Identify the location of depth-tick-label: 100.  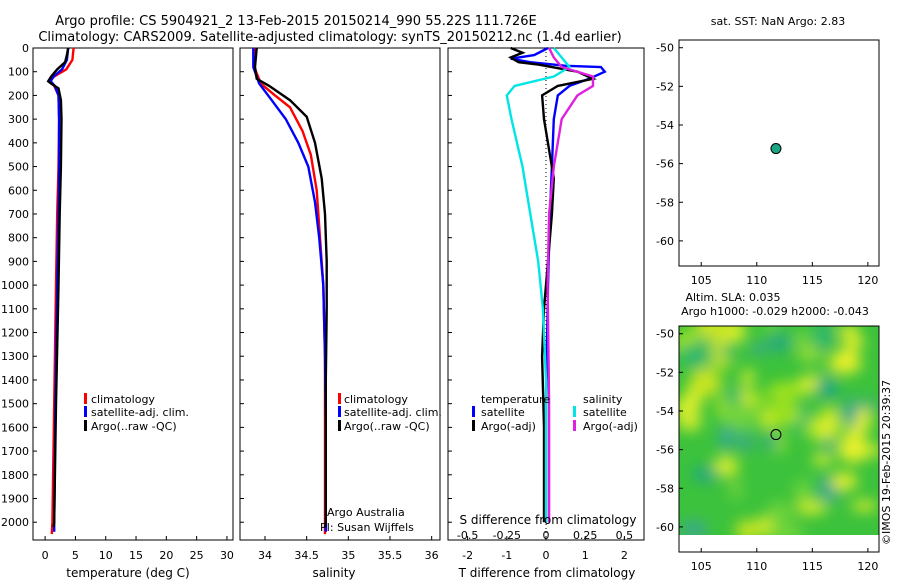
(18, 72).